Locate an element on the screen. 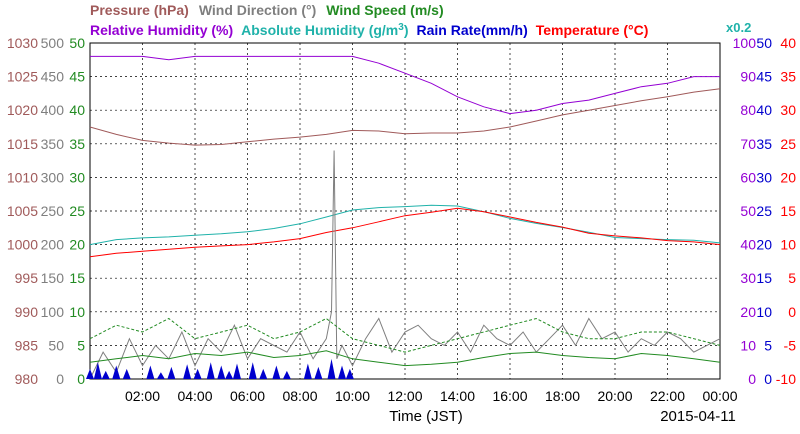  pressure-tick-label: 1015 is located at coordinates (22, 144).